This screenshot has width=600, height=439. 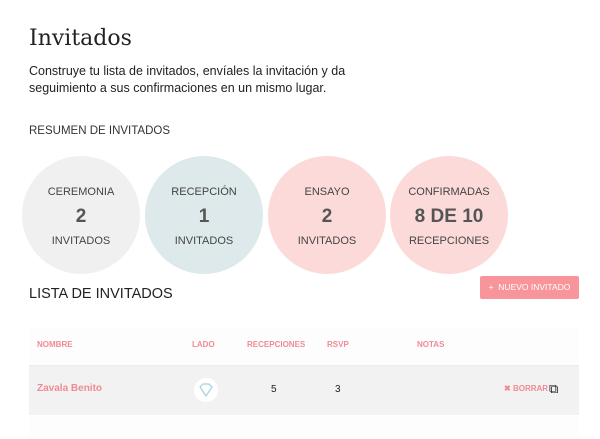 What do you see at coordinates (304, 390) in the screenshot?
I see `table-row: Zavala Benito 5 3 ✖ BORRAR ⧉` at bounding box center [304, 390].